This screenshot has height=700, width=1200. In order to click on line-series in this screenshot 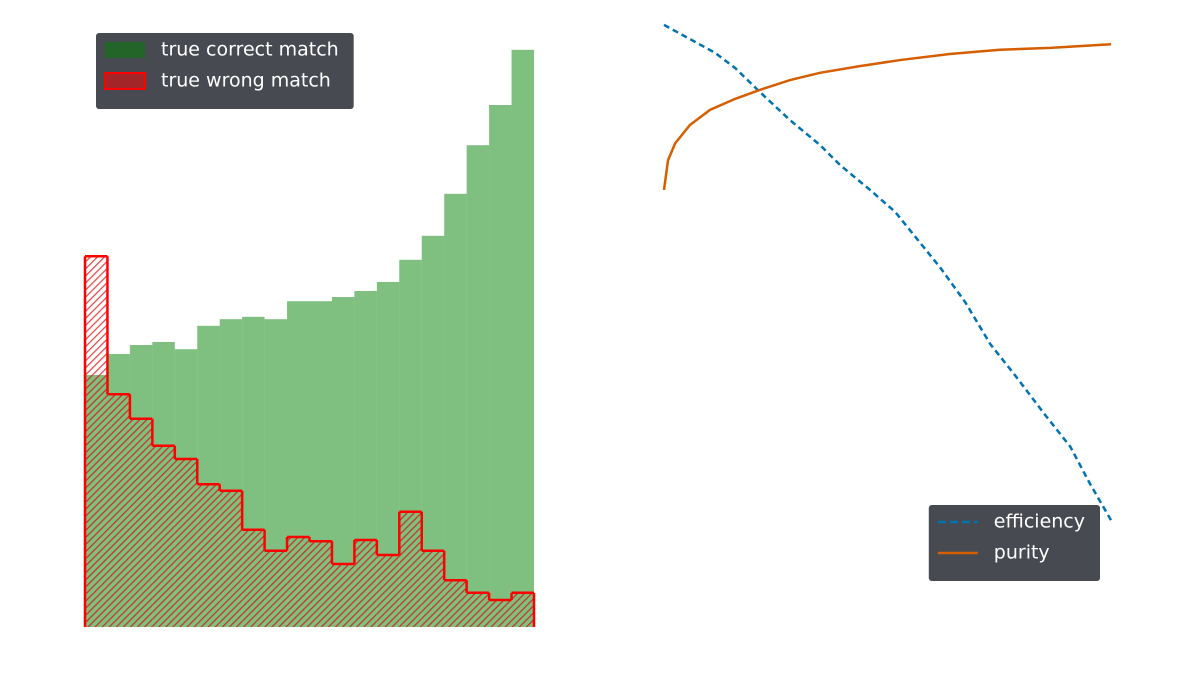, I will do `click(887, 117)`.